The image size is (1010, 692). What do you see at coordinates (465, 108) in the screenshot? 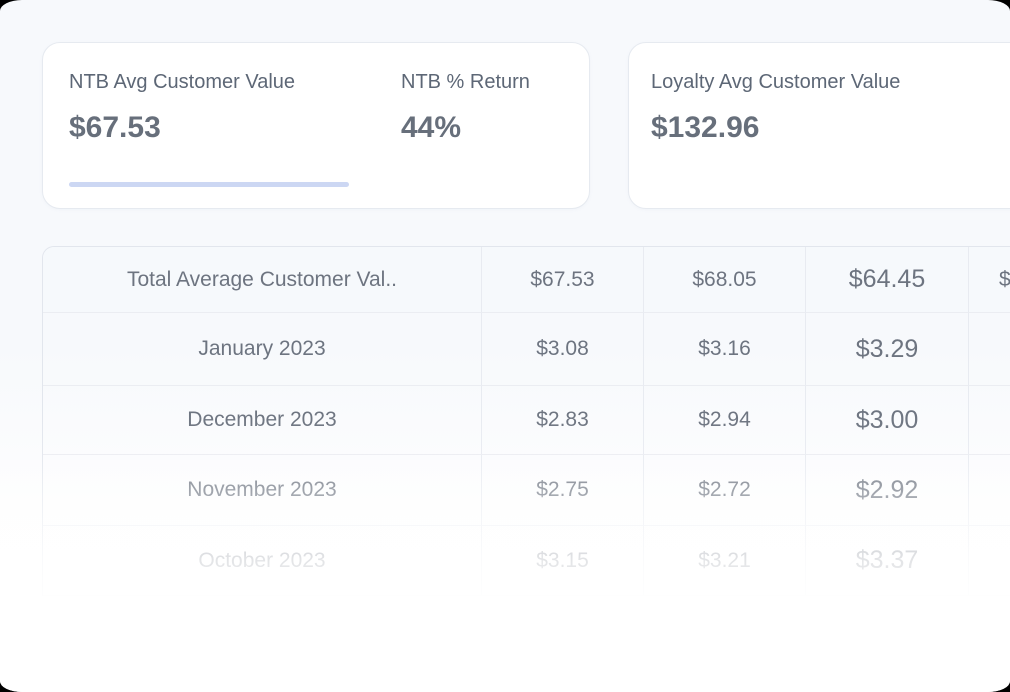
I see `ntb-percent-return-stat: NTB % Return 44%` at bounding box center [465, 108].